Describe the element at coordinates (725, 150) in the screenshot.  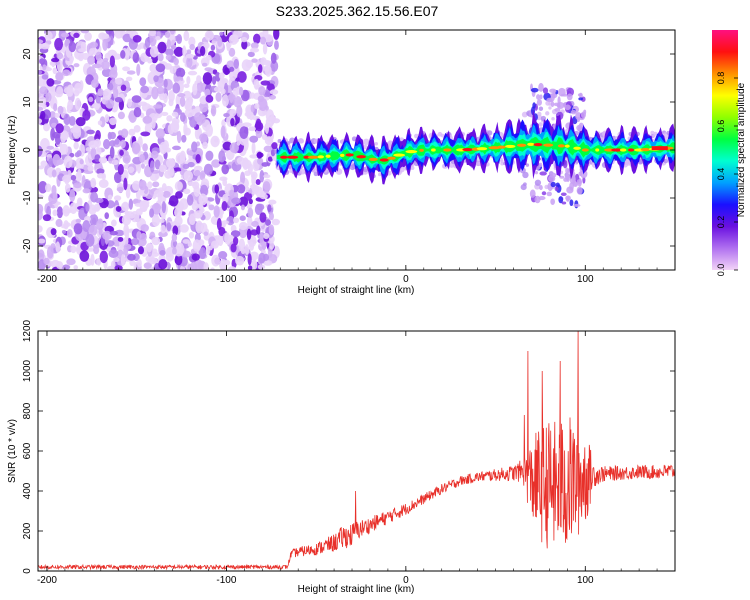
I see `colorbar-gradient` at that location.